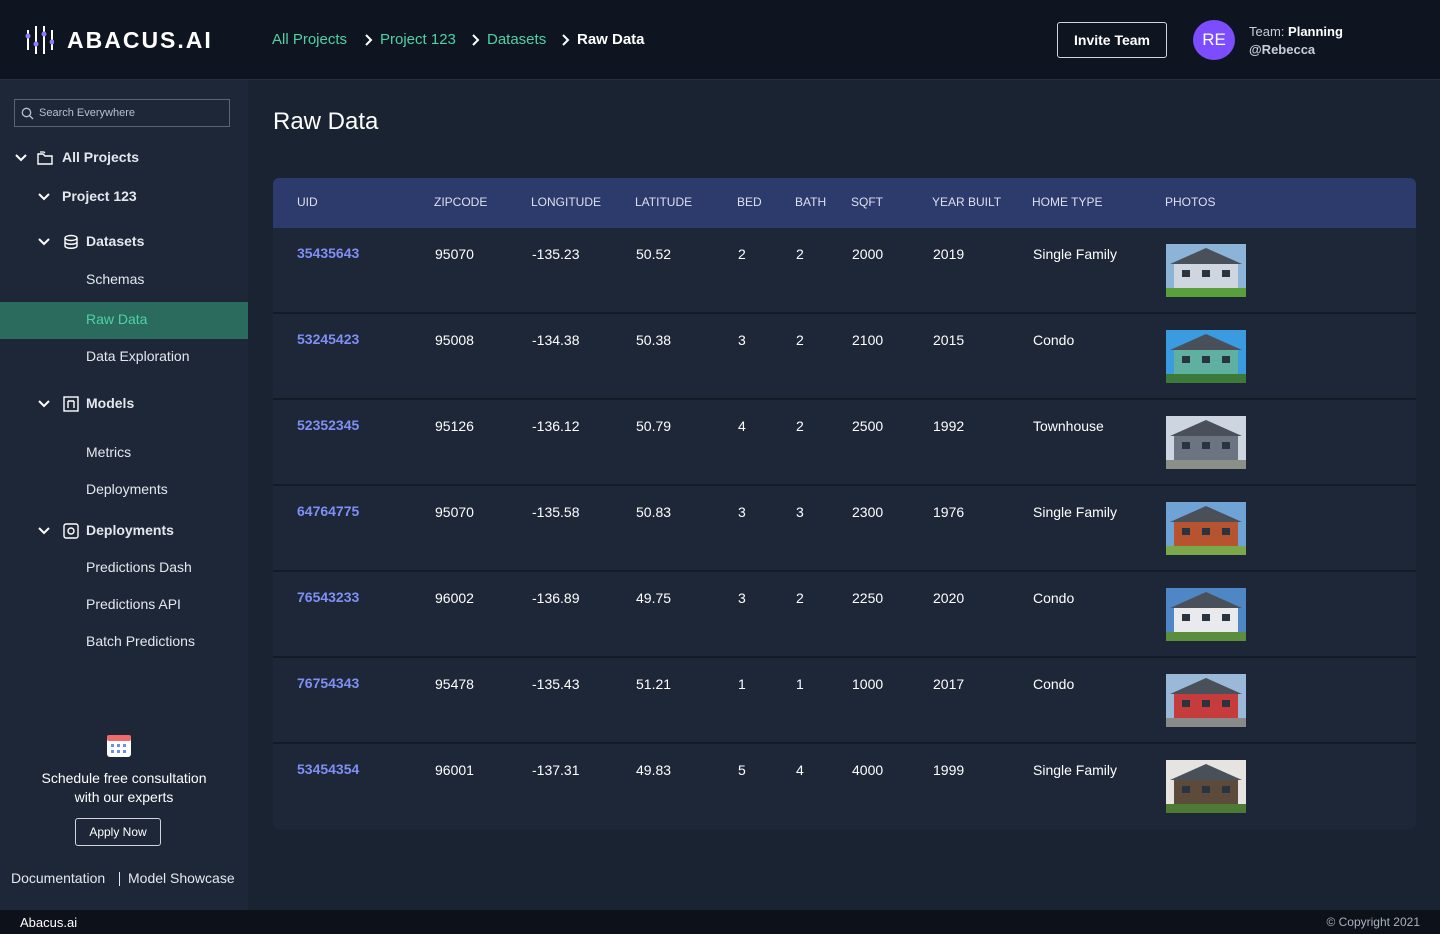  What do you see at coordinates (556, 340) in the screenshot?
I see `cell: -134.38` at bounding box center [556, 340].